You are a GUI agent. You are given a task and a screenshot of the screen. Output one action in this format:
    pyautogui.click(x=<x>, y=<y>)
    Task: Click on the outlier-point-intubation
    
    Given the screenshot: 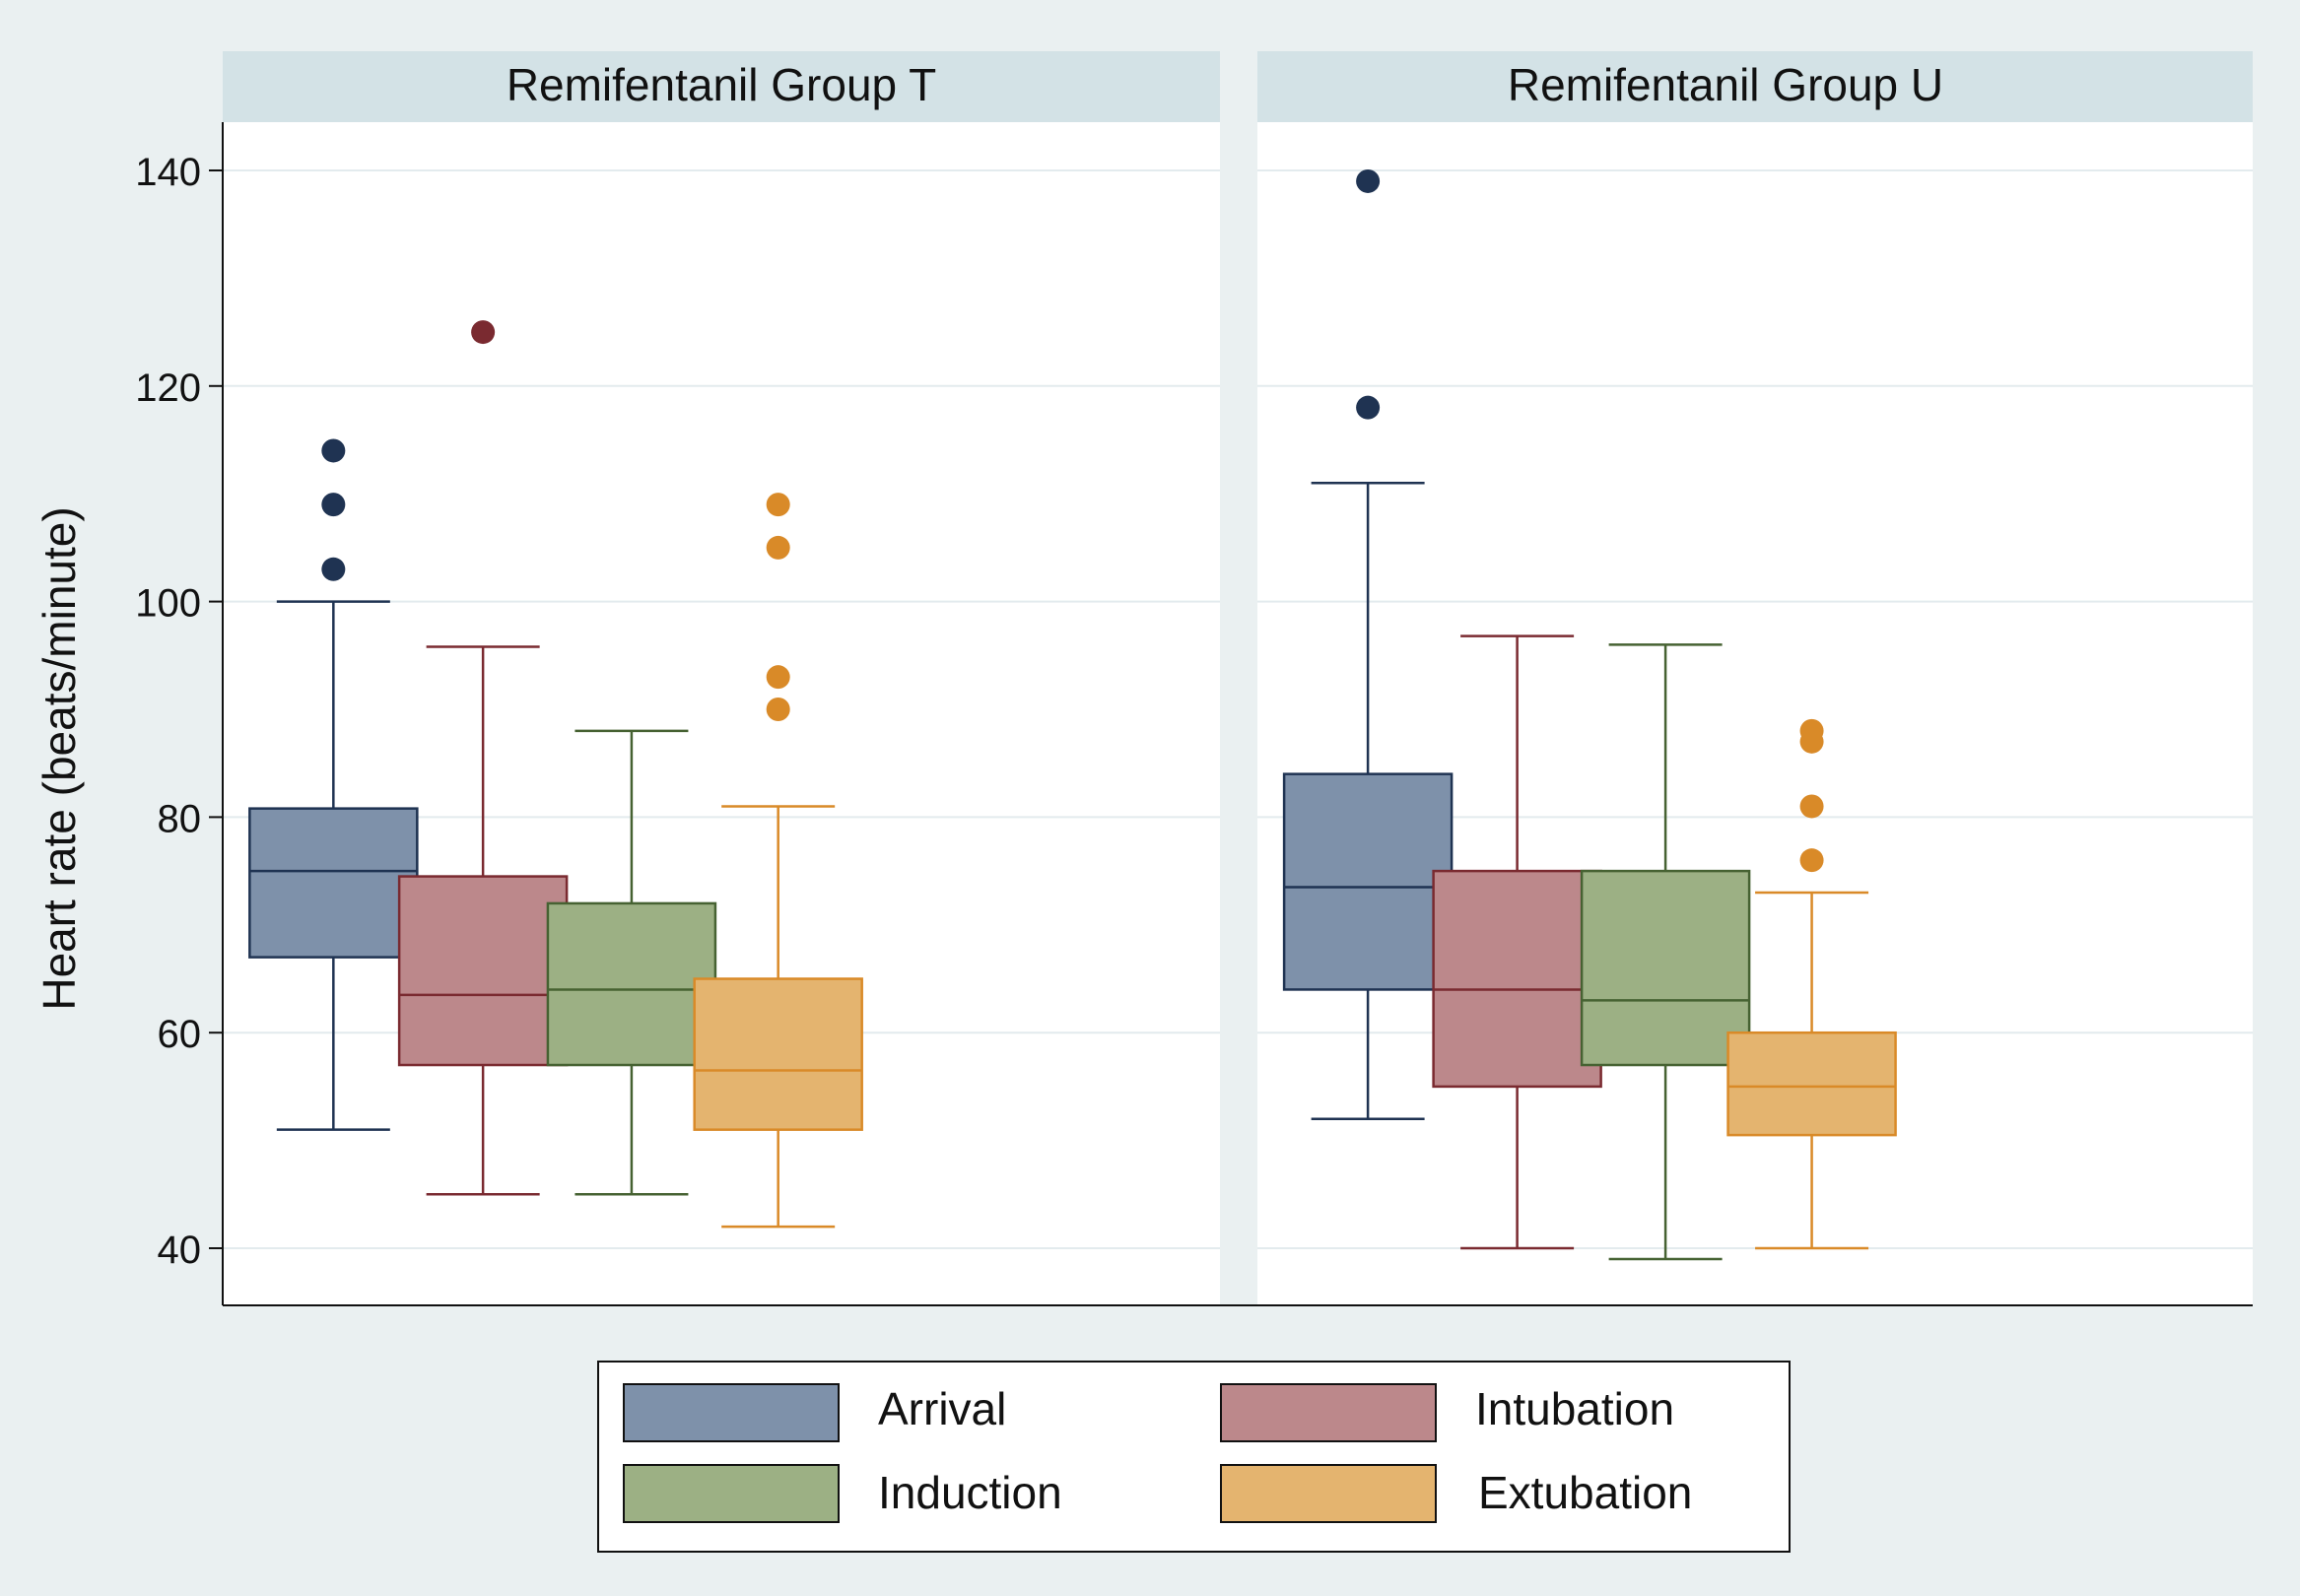 What is the action you would take?
    pyautogui.click(x=483, y=333)
    